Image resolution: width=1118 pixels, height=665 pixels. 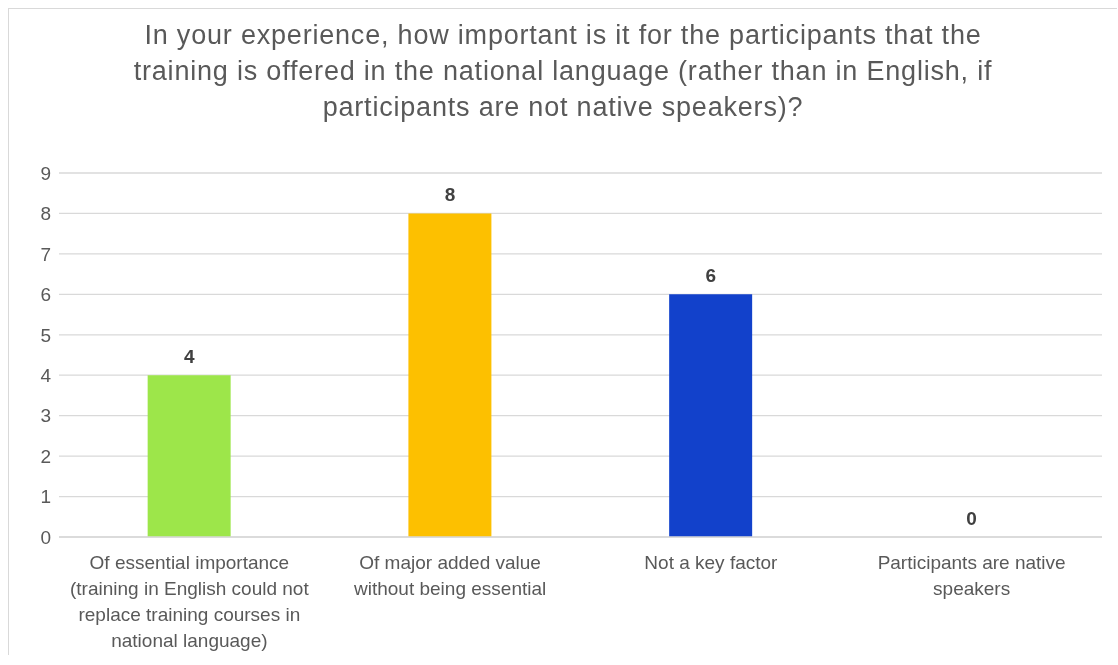 I want to click on y-tick-label: 9, so click(x=45, y=173).